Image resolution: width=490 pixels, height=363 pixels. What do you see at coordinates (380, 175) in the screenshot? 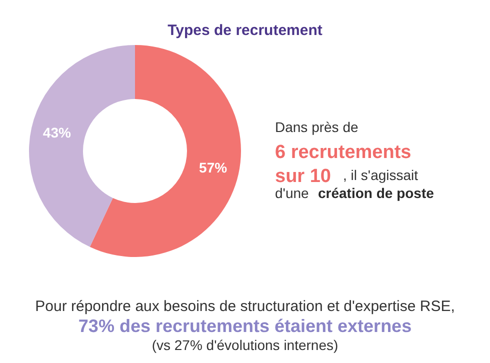
I see `text: , il s'agissait` at bounding box center [380, 175].